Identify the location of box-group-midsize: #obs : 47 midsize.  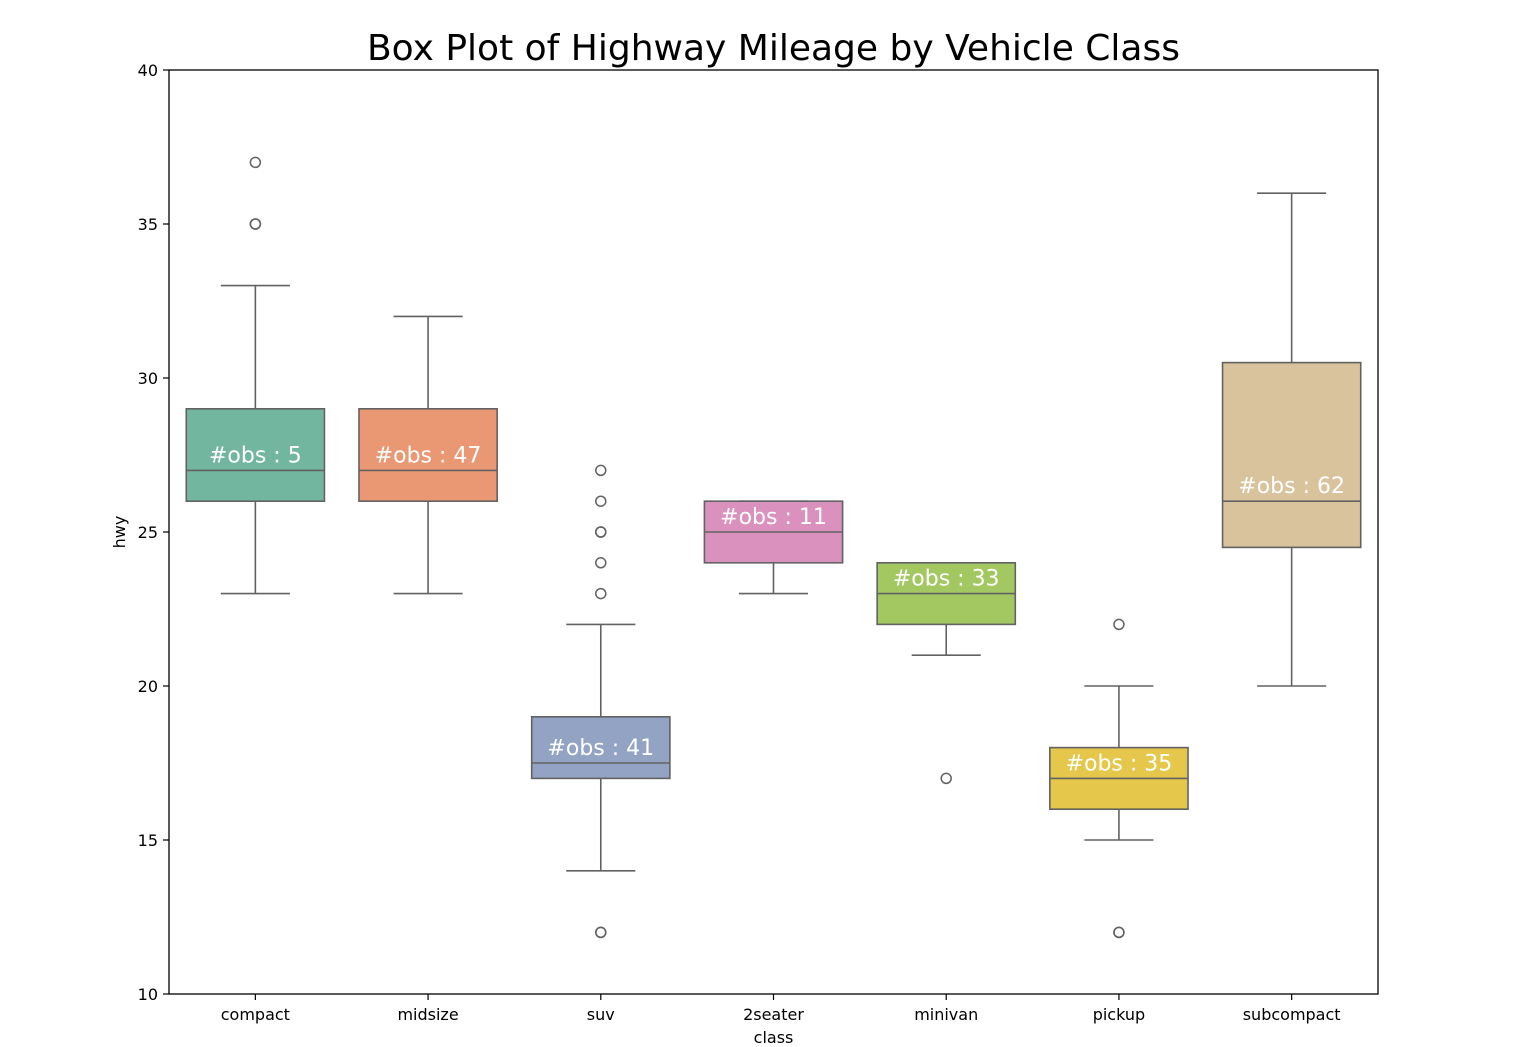
(428, 669).